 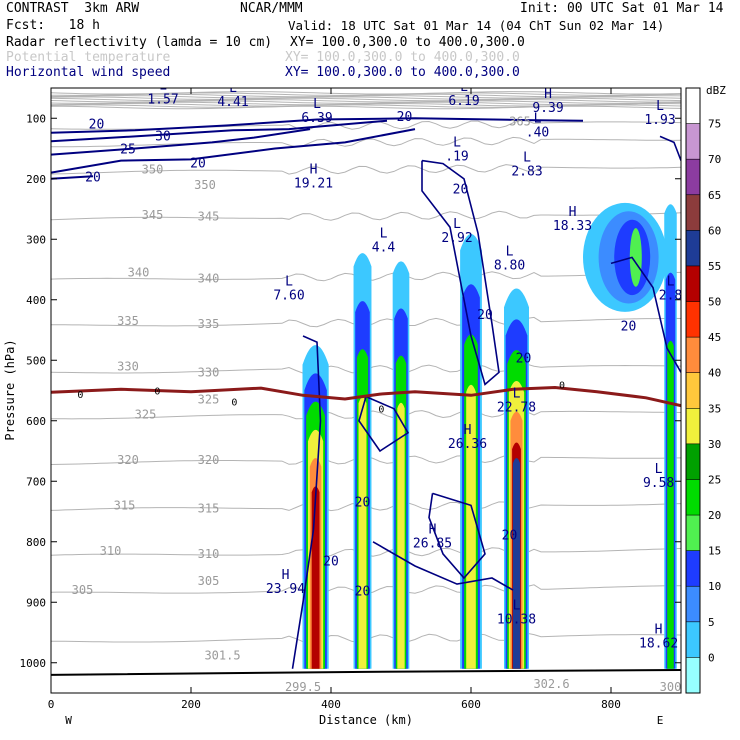 What do you see at coordinates (366, 672) in the screenshot?
I see `ground-line` at bounding box center [366, 672].